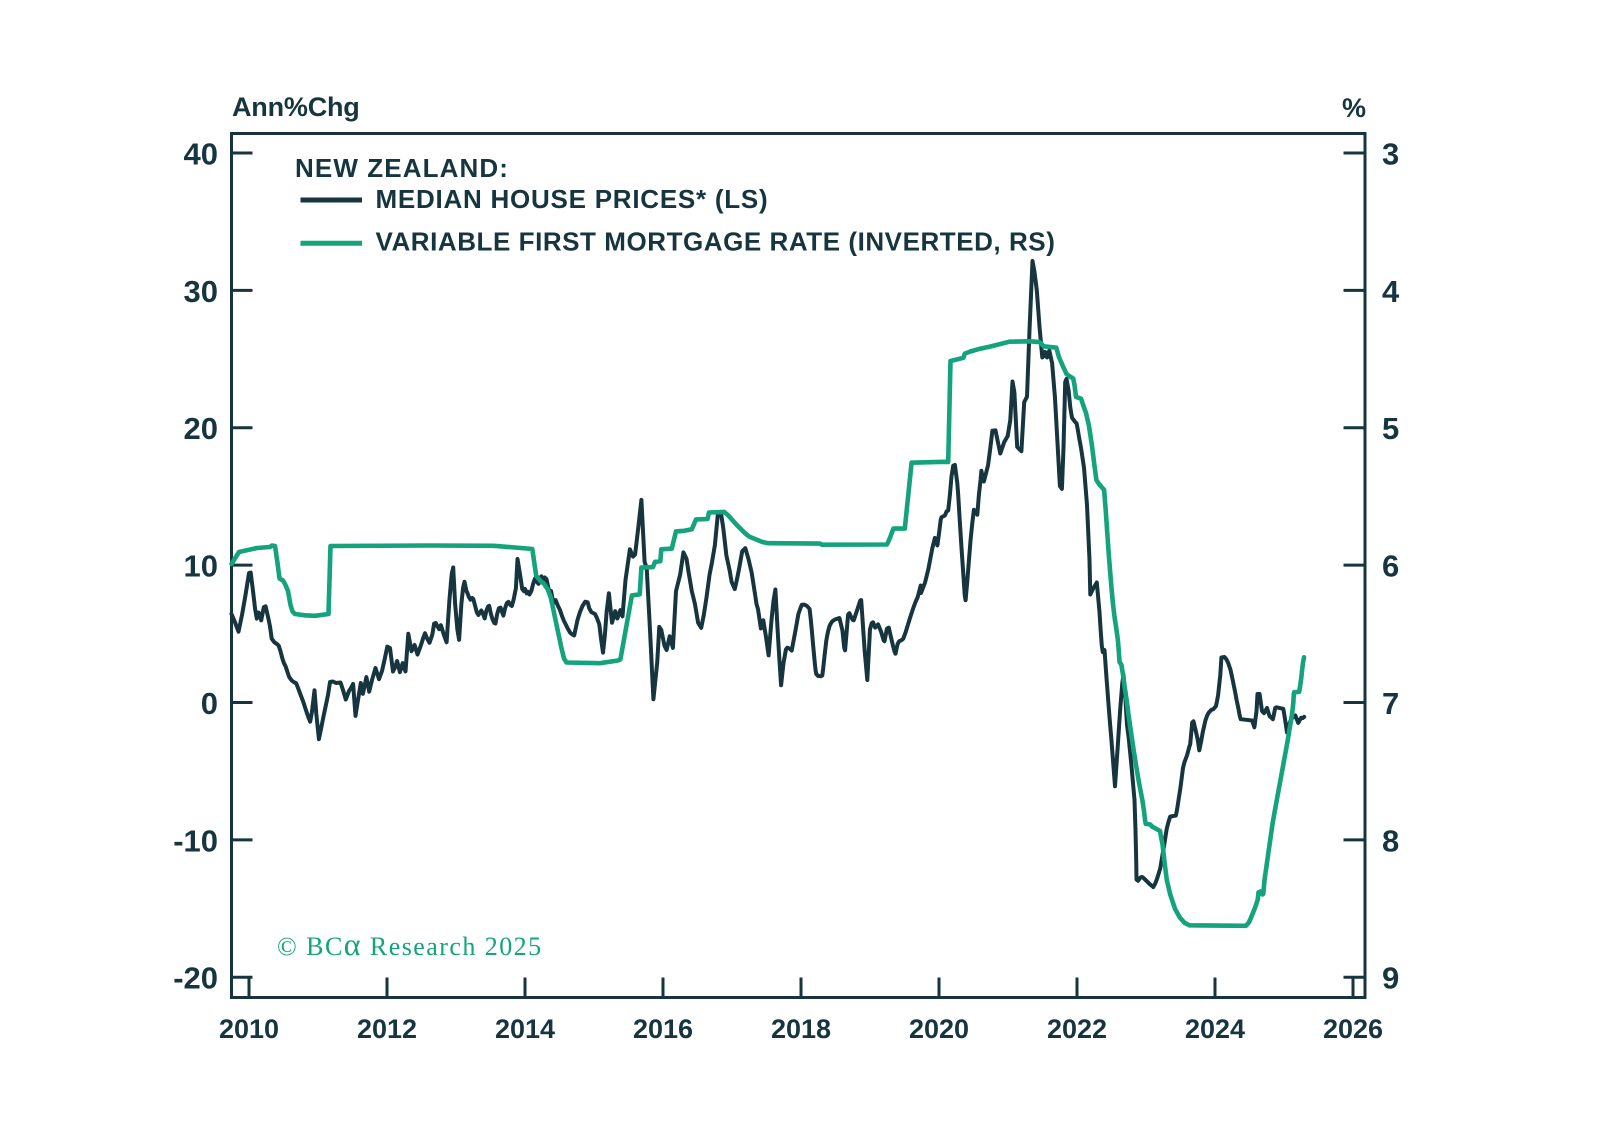 This screenshot has height=1144, width=1597. I want to click on svg-text: Ann%Chg, so click(296, 107).